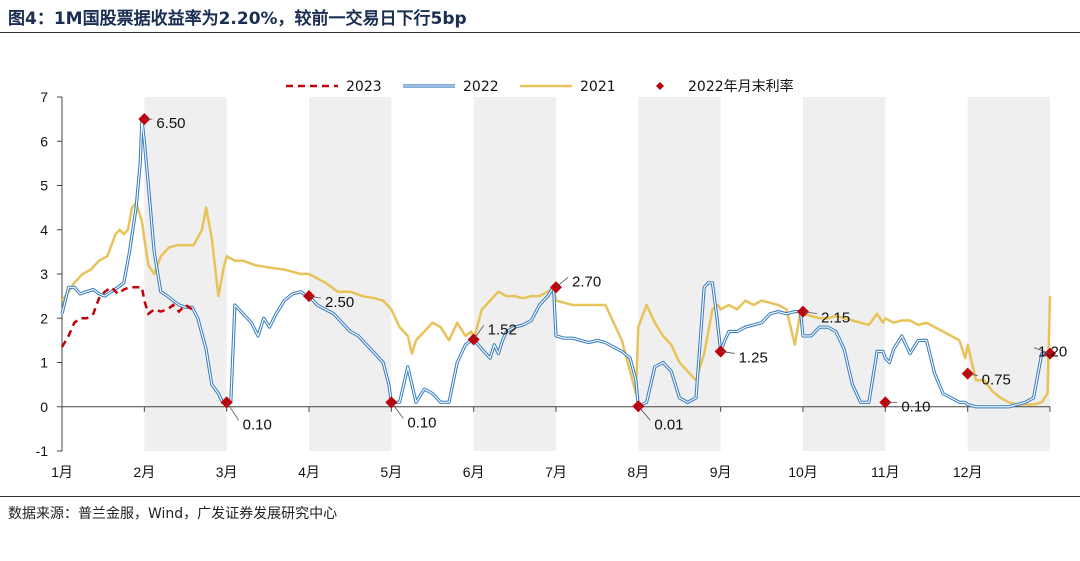  What do you see at coordinates (598, 87) in the screenshot?
I see `legend-label: 2021` at bounding box center [598, 87].